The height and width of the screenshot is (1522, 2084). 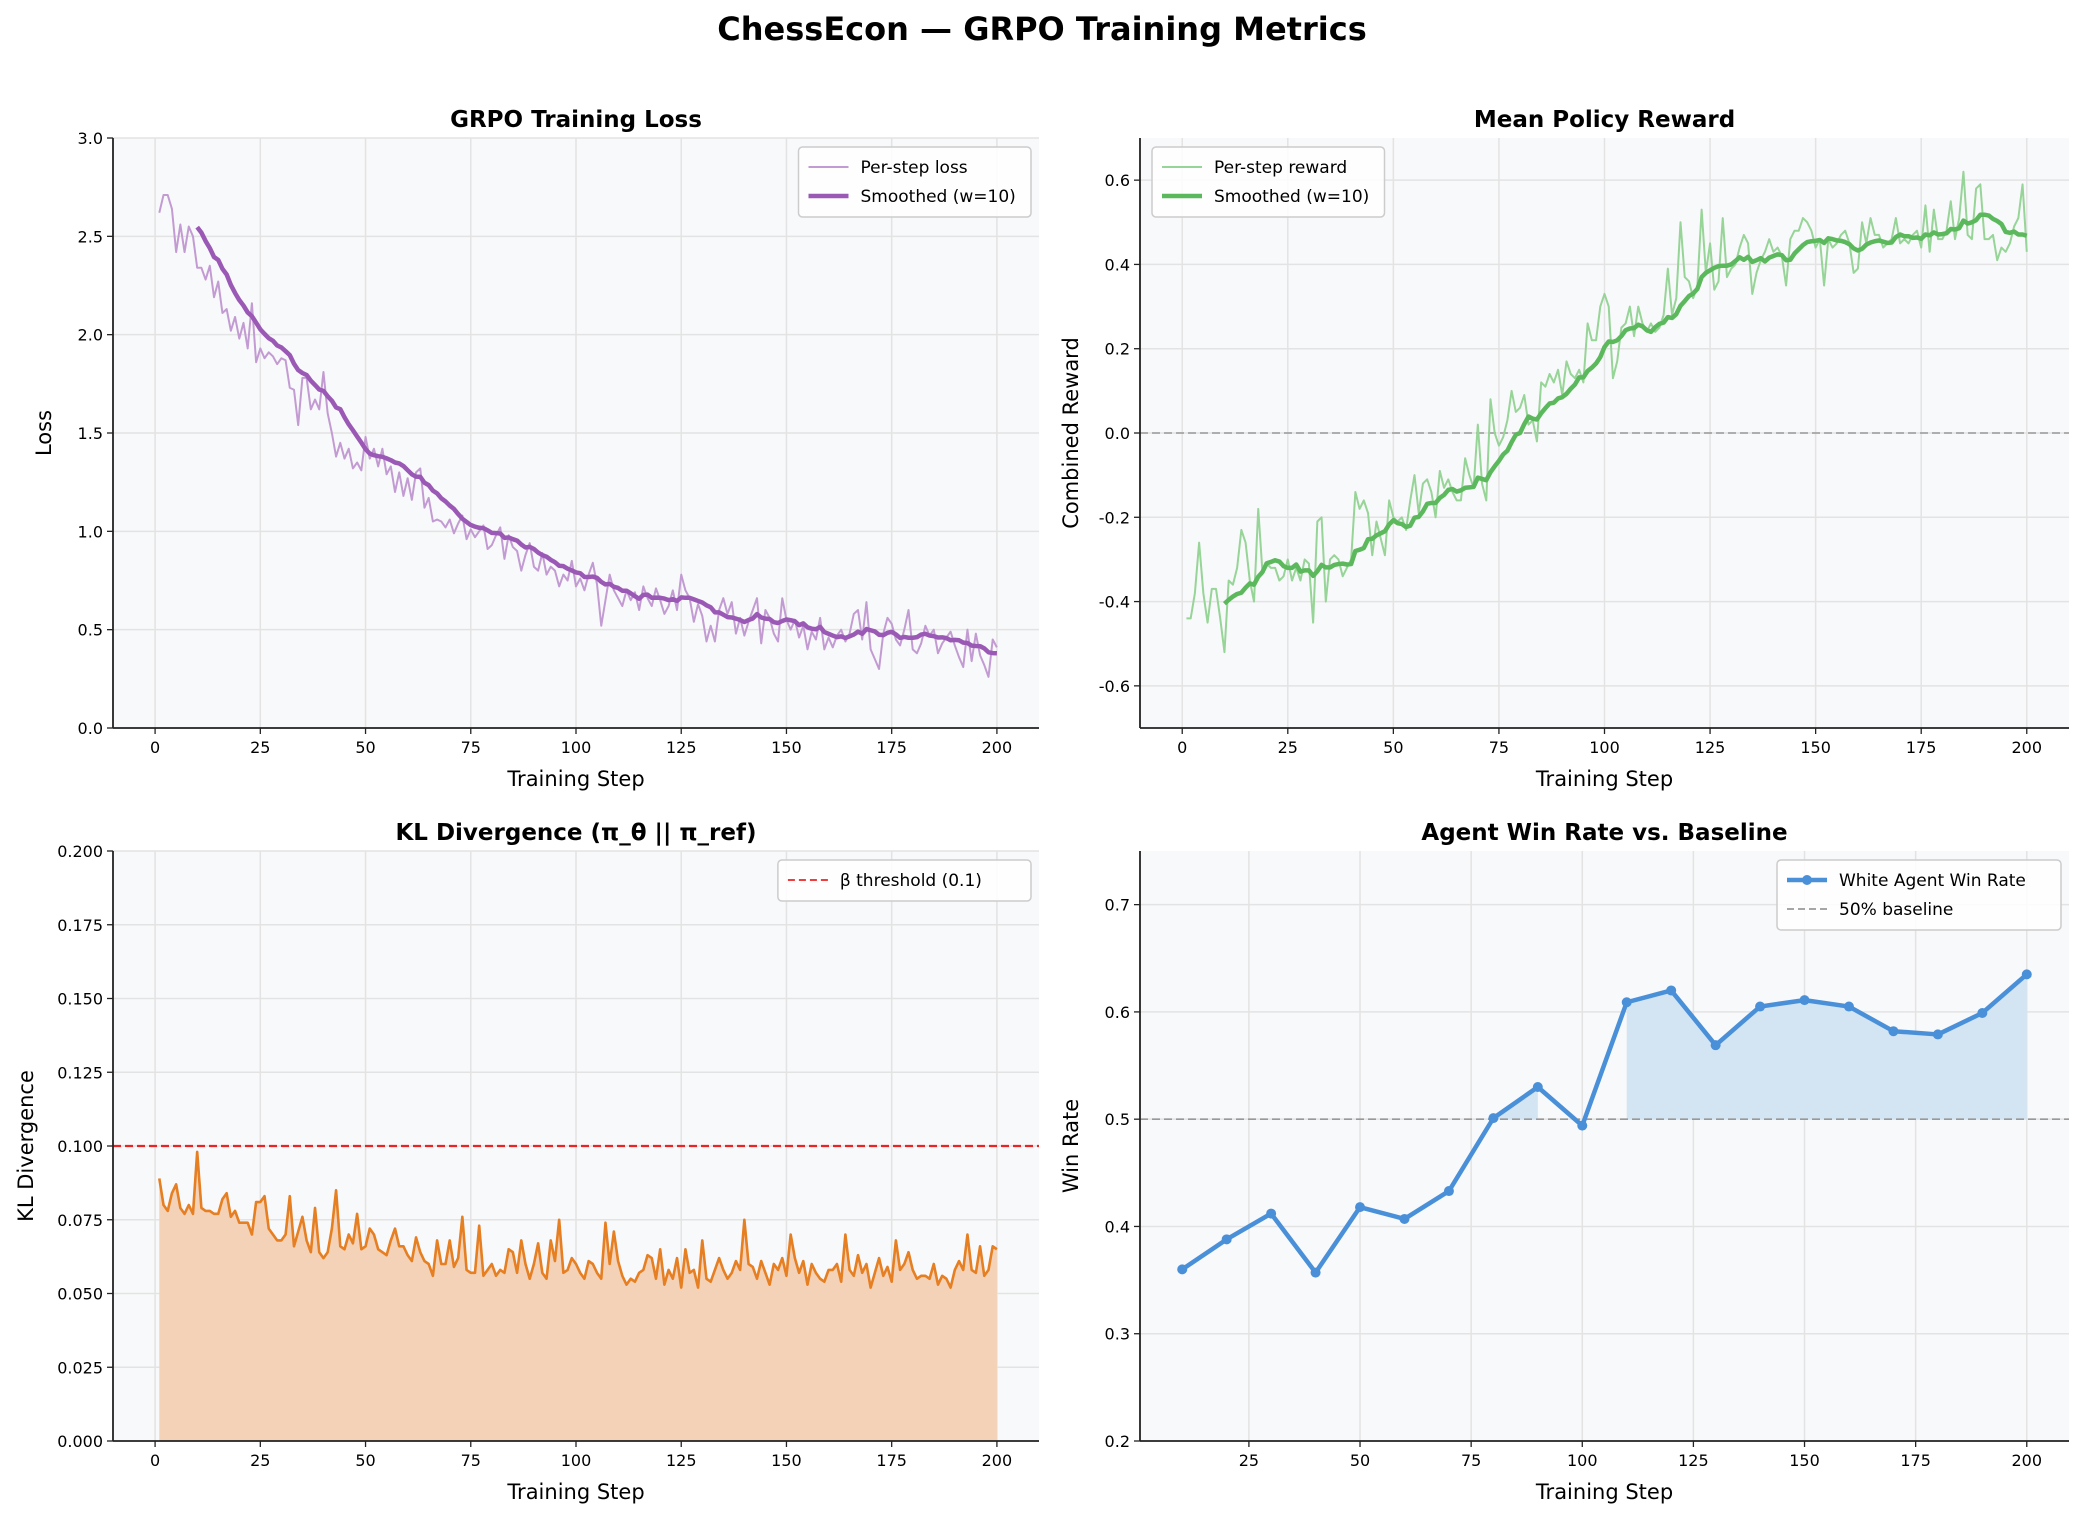 What do you see at coordinates (575, 833) in the screenshot?
I see `subplot-title: KL Divergence (π_θ || π_ref)` at bounding box center [575, 833].